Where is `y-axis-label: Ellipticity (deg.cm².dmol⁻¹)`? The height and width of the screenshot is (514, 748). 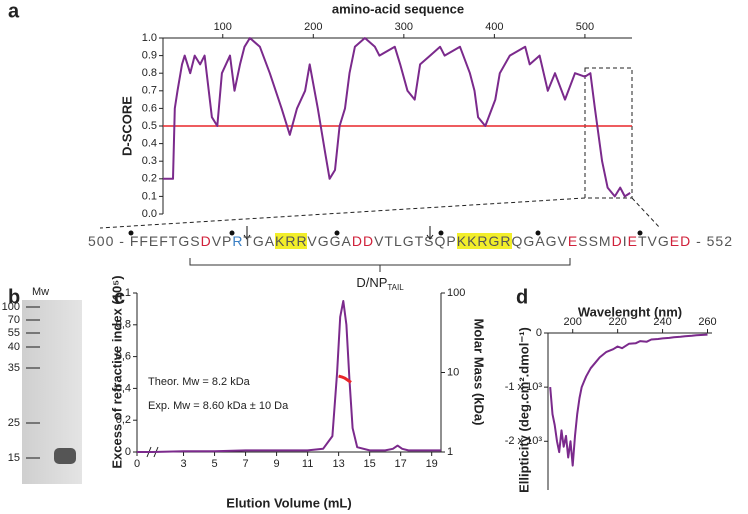 y-axis-label: Ellipticity (deg.cm².dmol⁻¹) is located at coordinates (523, 410).